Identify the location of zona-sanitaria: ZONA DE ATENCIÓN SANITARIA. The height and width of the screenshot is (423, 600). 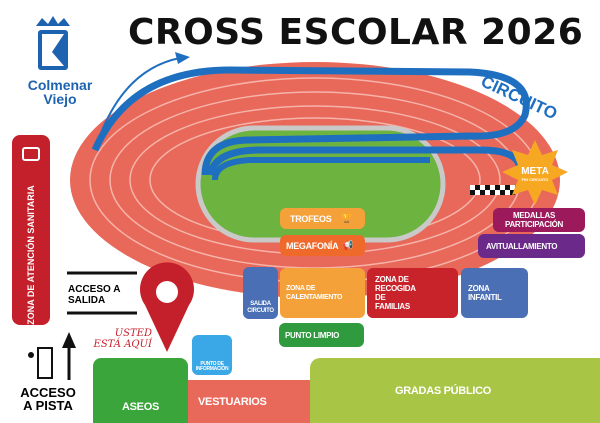
(31, 230).